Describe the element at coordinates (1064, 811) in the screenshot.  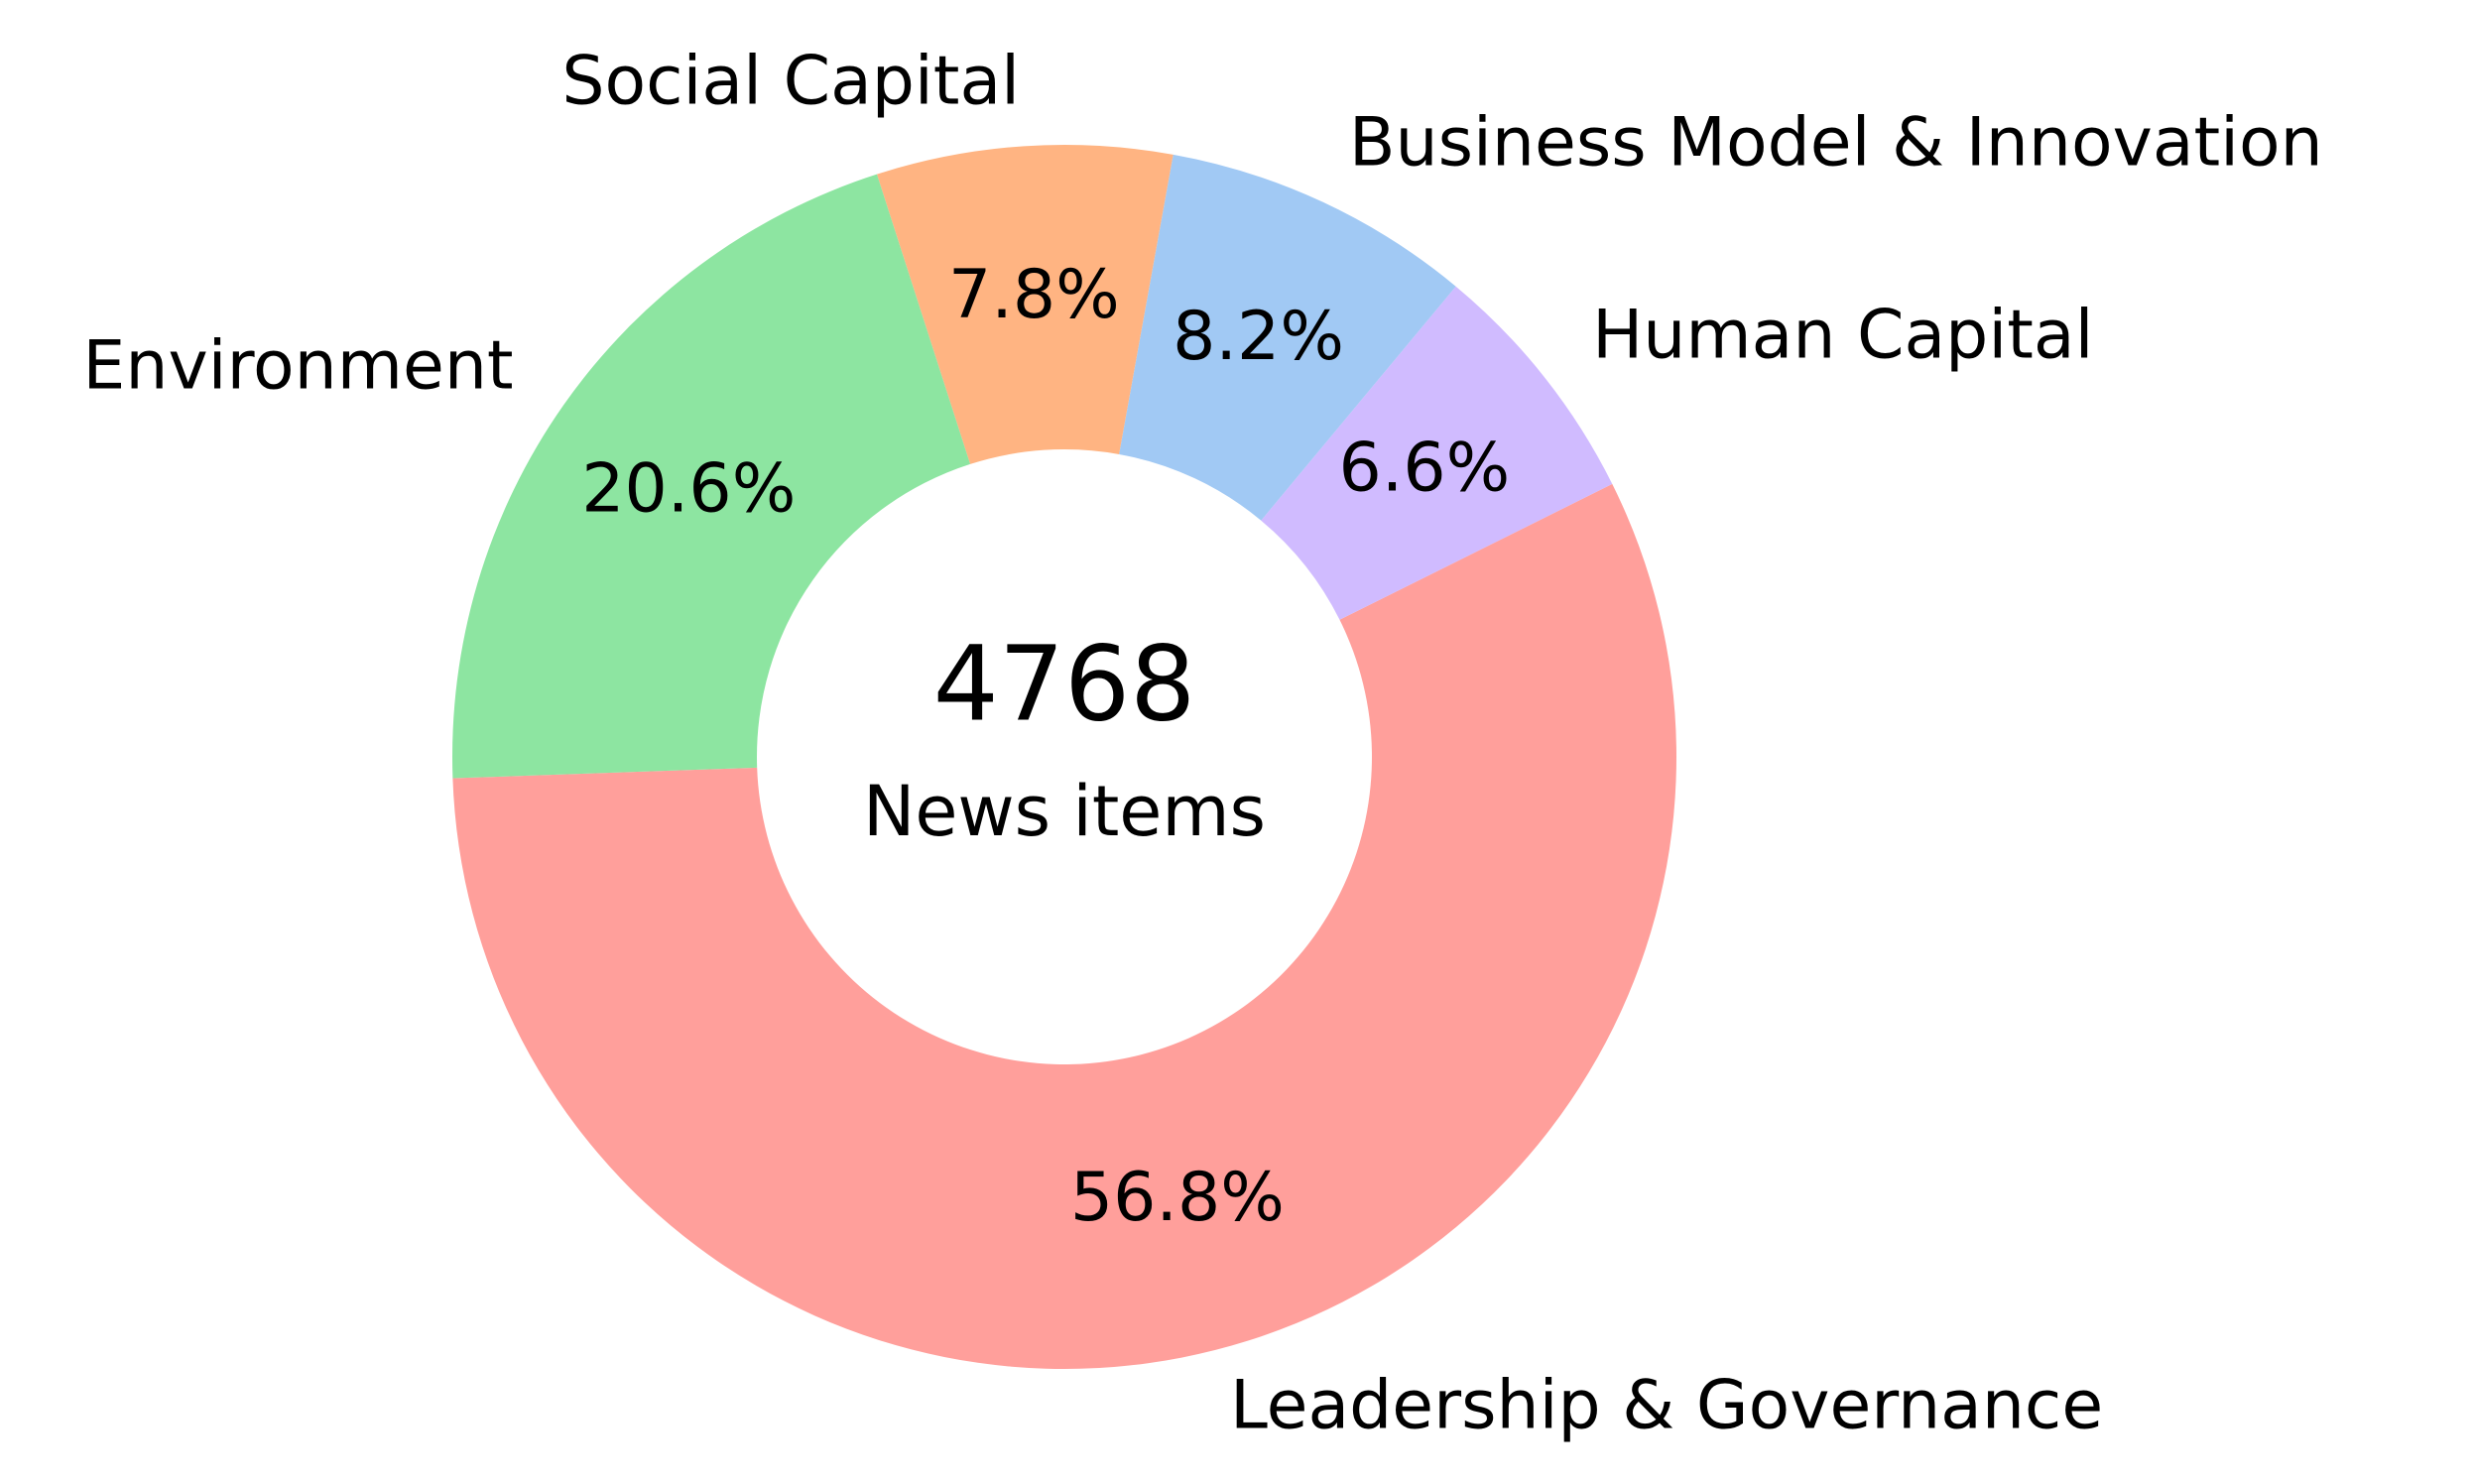
I see `center-label: News items` at that location.